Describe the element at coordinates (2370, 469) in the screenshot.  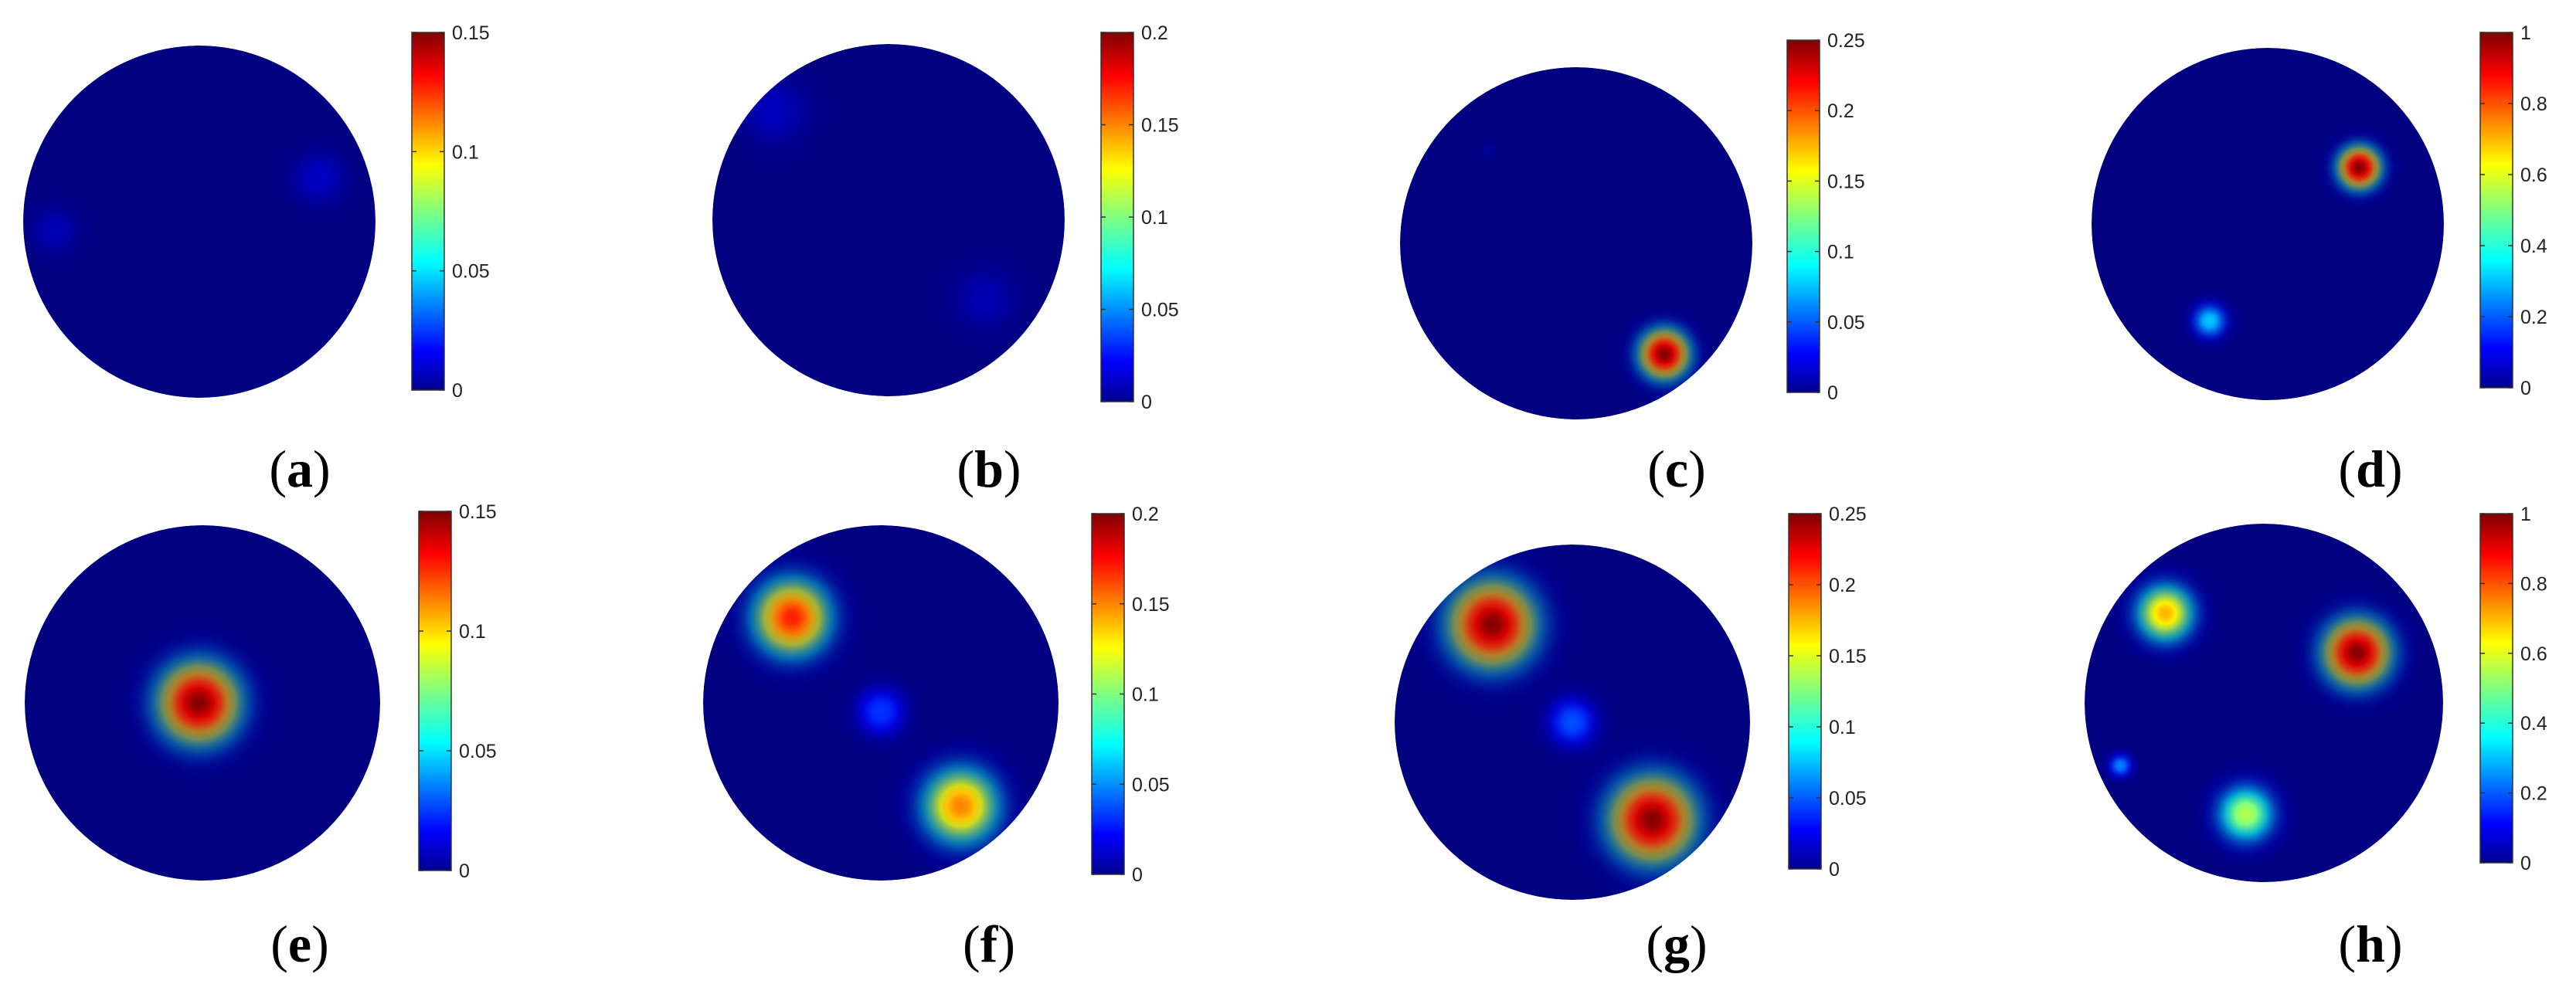
I see `panel-label: (d)` at that location.